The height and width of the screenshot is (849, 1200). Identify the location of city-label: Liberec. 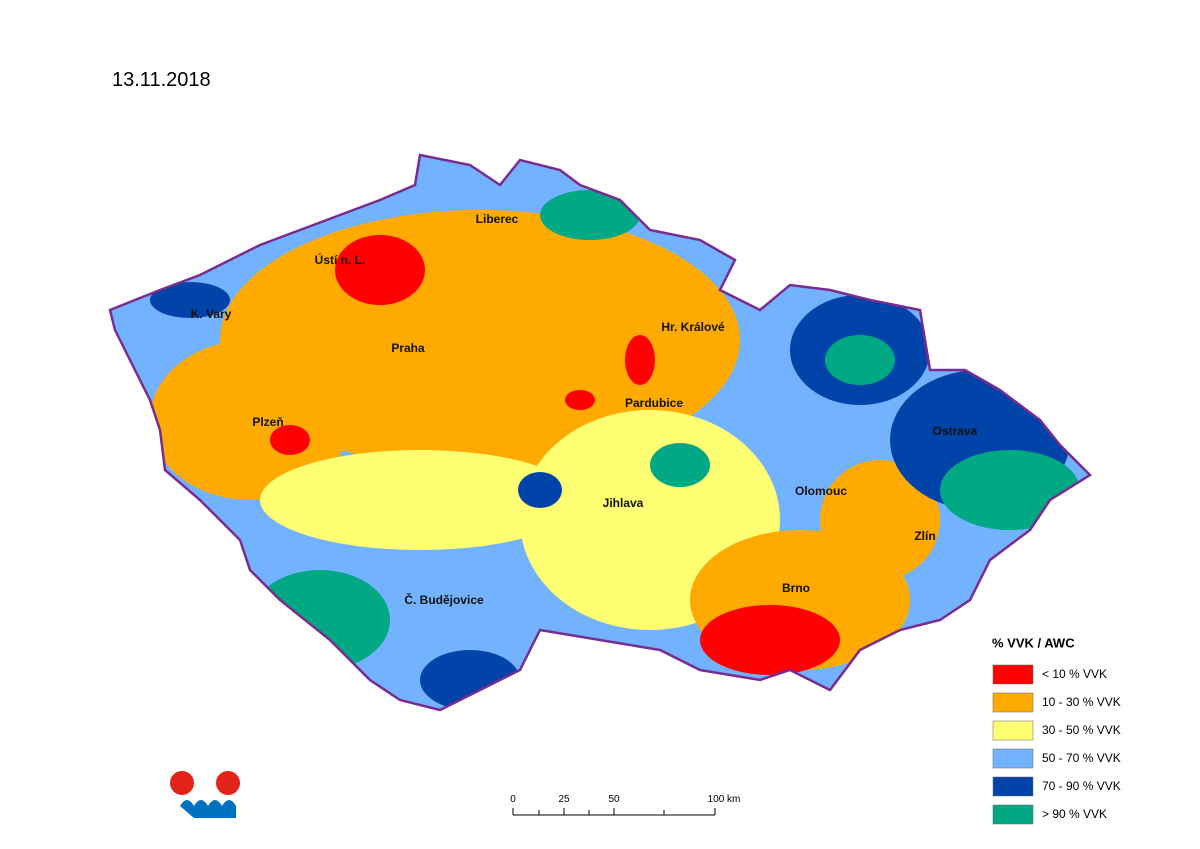
(497, 219).